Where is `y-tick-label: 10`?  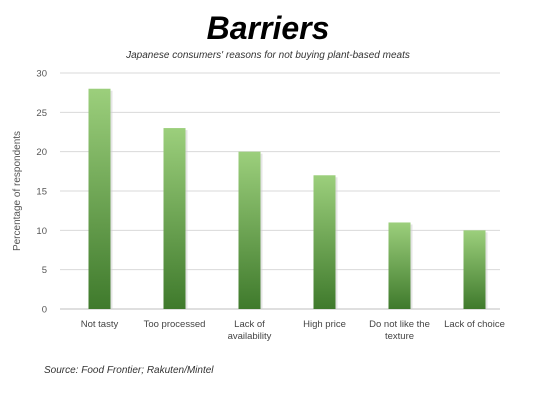 y-tick-label: 10 is located at coordinates (41, 231).